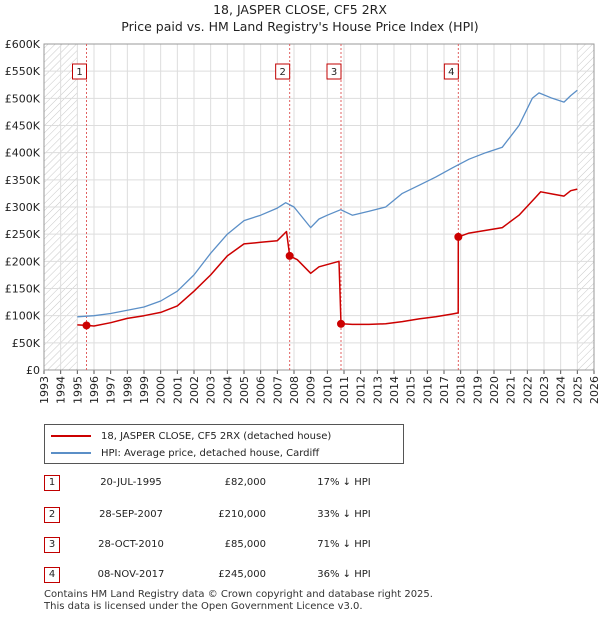 Image resolution: width=600 pixels, height=620 pixels. I want to click on sale-number-badge: 4, so click(52, 575).